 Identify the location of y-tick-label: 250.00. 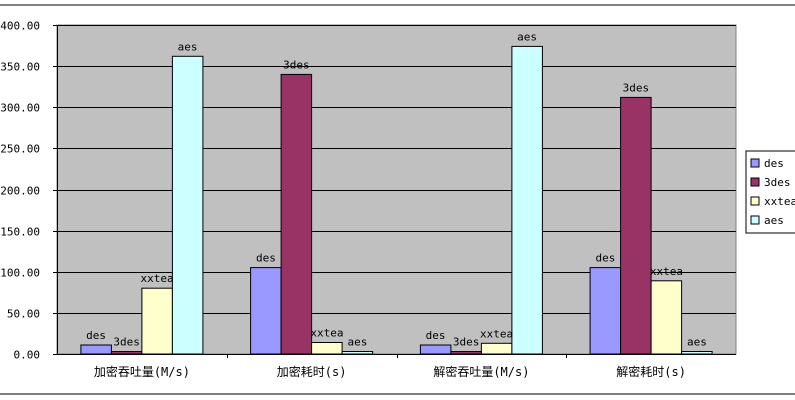
(20, 149).